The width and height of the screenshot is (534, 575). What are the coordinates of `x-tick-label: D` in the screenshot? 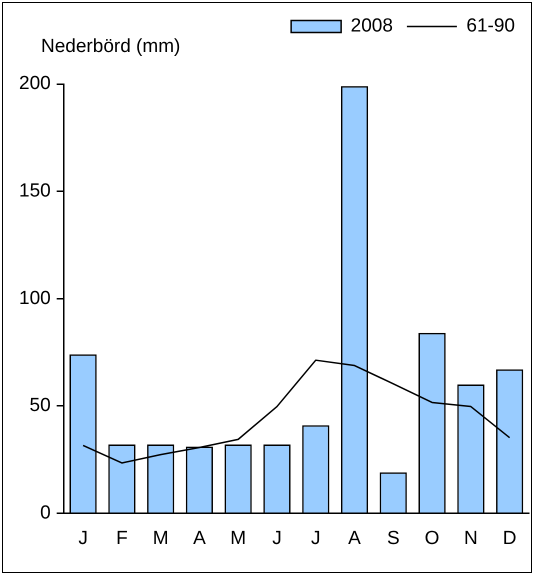 It's located at (509, 538).